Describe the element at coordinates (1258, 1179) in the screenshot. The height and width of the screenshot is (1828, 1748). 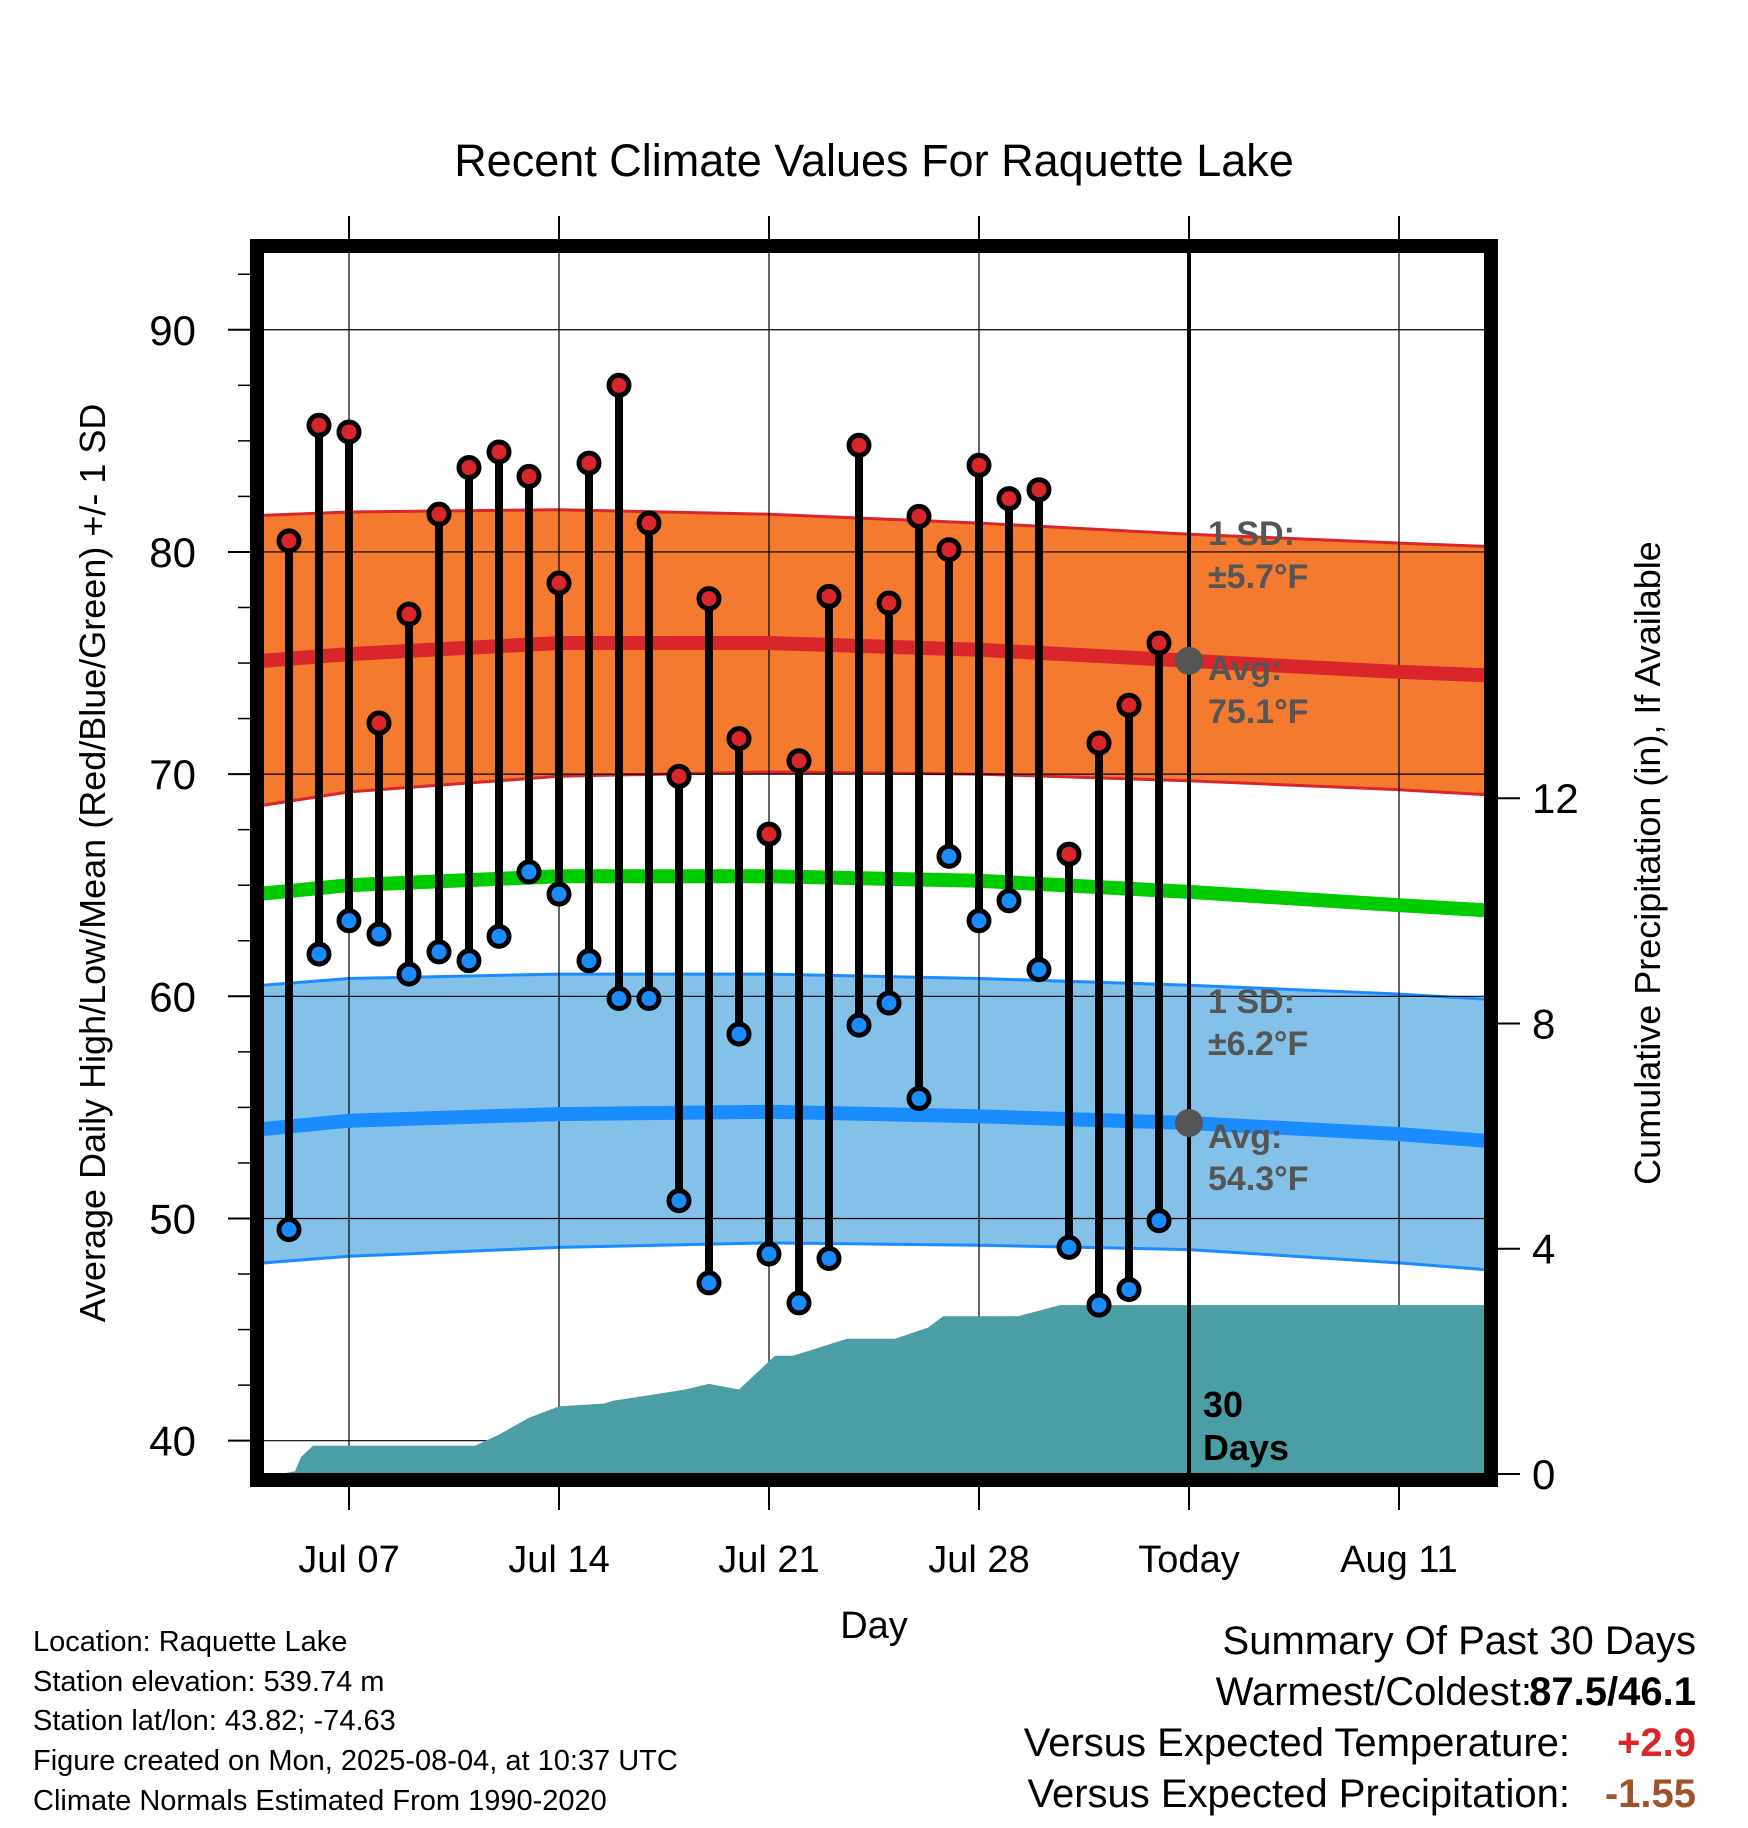
I see `low-avg-value-annotation: 54.3°F` at that location.